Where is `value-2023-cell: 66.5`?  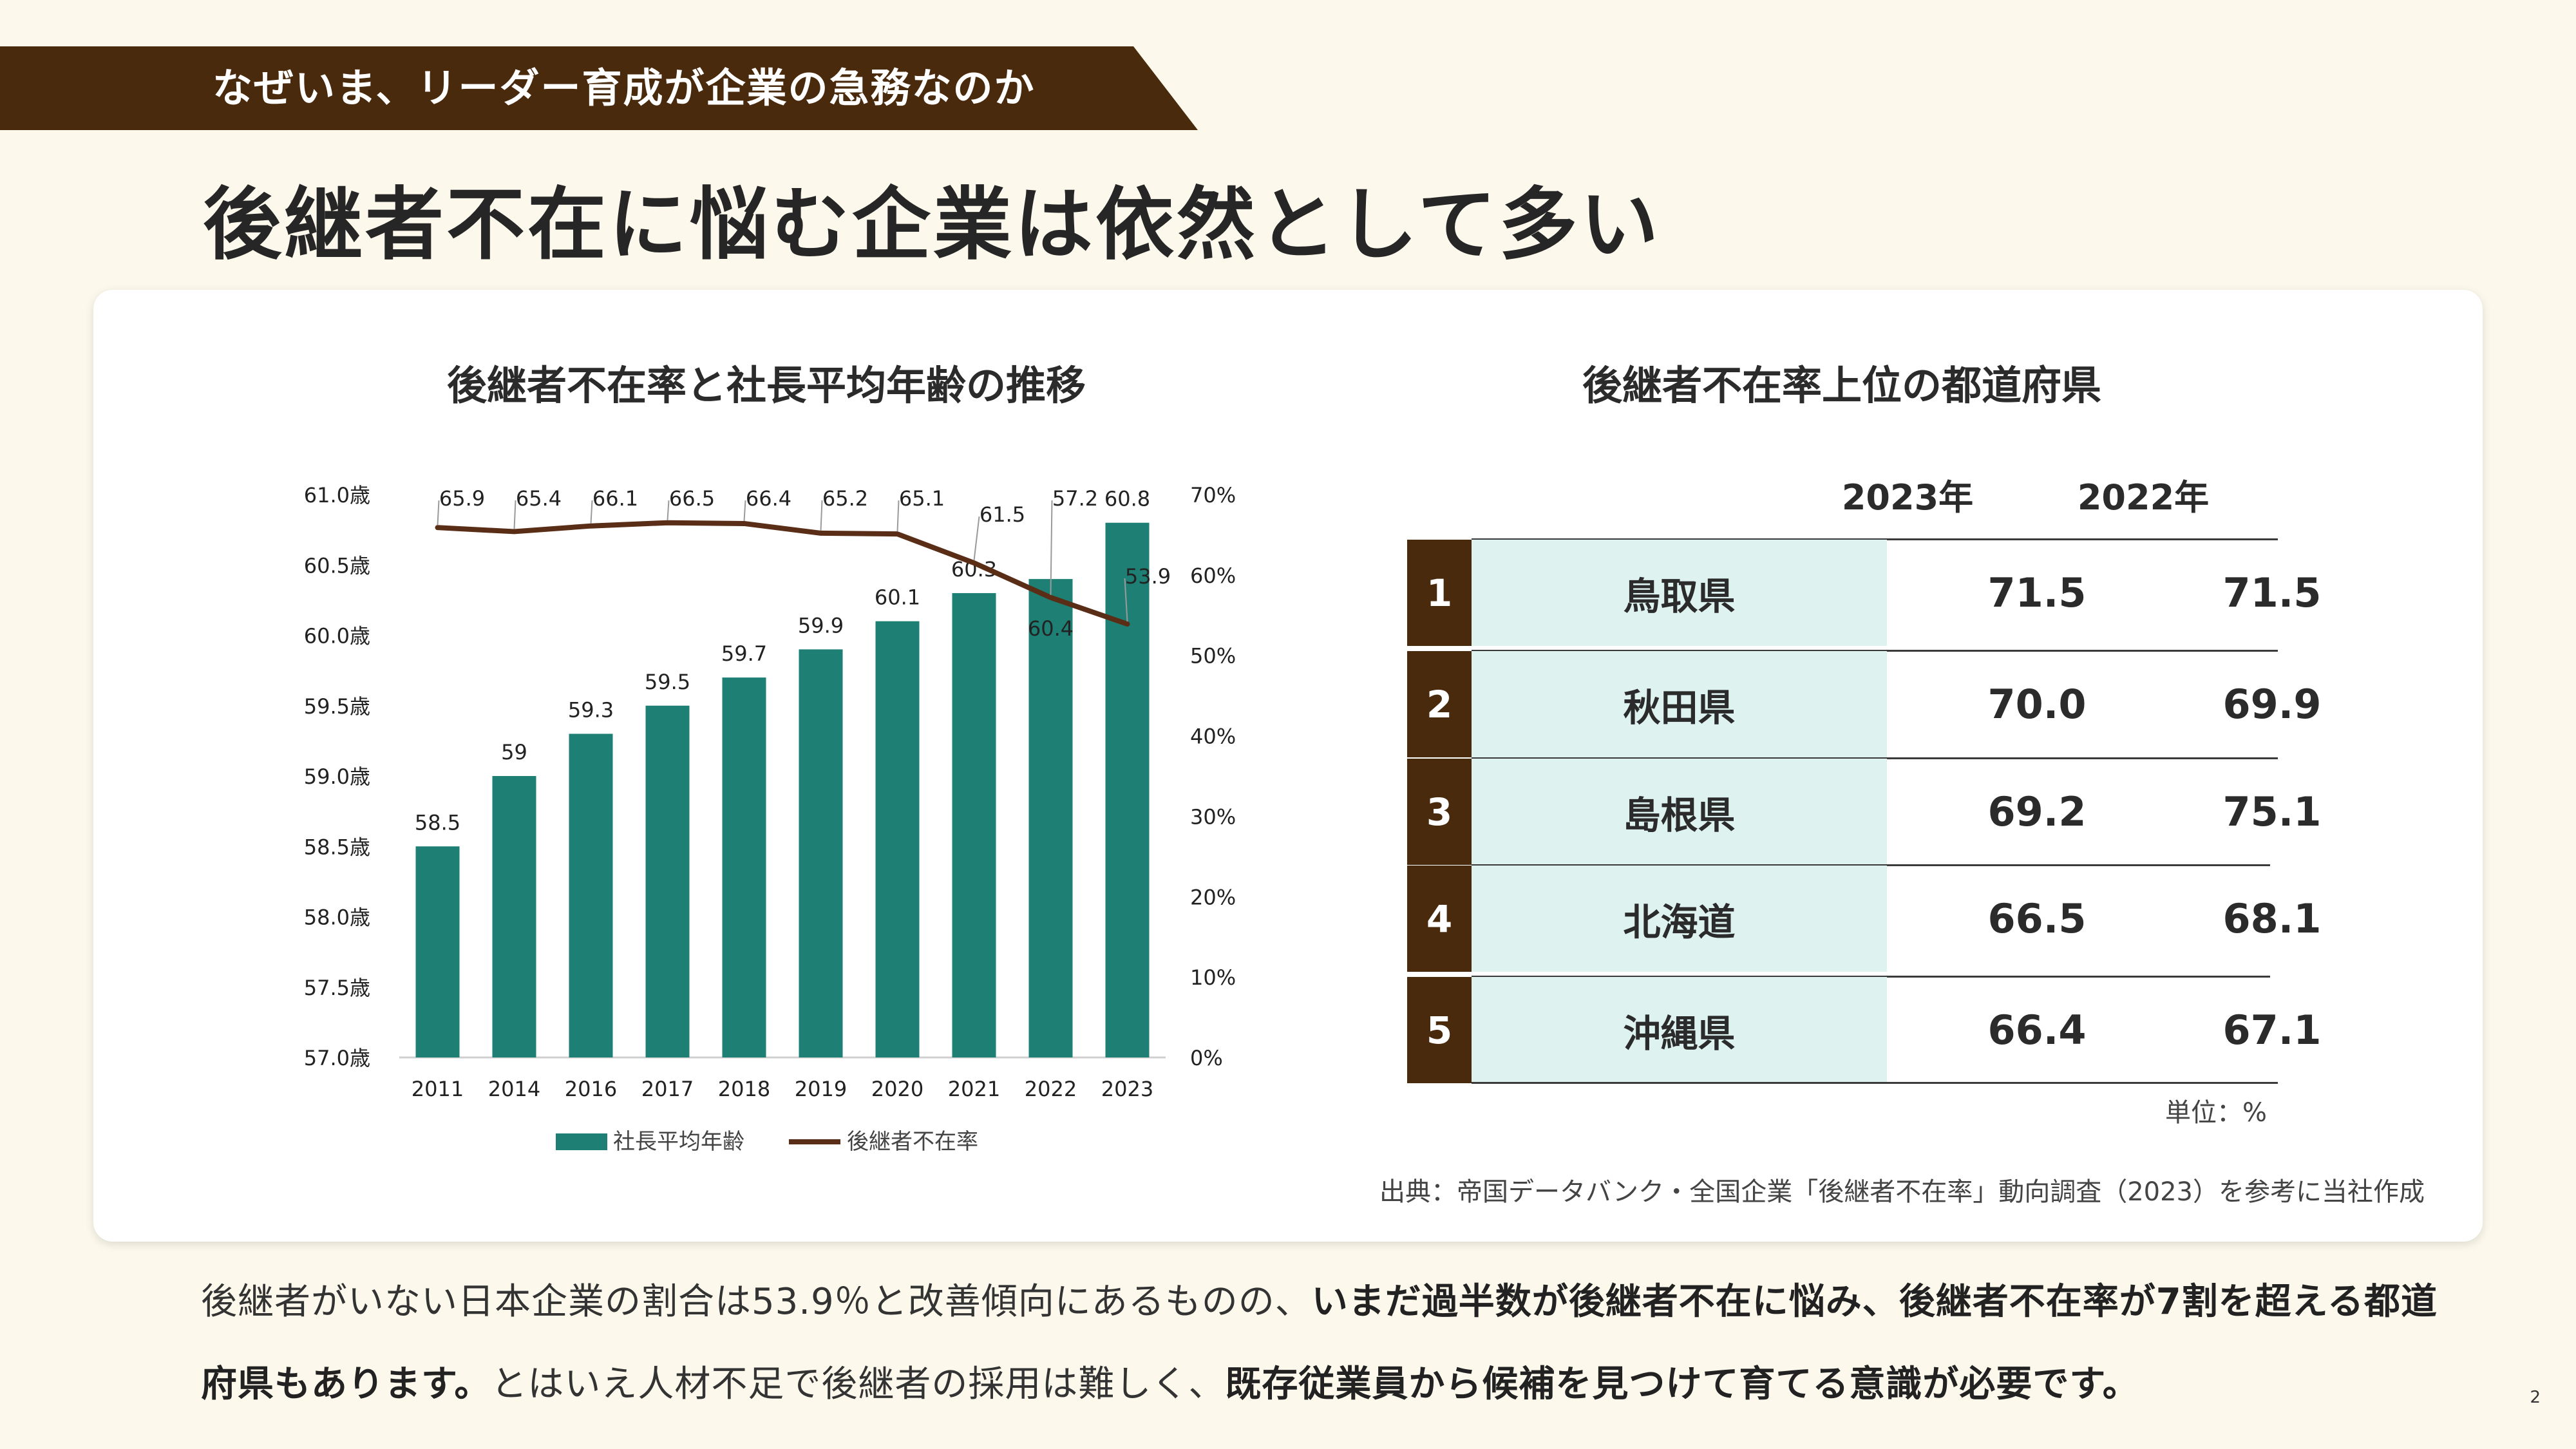
value-2023-cell: 66.5 is located at coordinates (2037, 918).